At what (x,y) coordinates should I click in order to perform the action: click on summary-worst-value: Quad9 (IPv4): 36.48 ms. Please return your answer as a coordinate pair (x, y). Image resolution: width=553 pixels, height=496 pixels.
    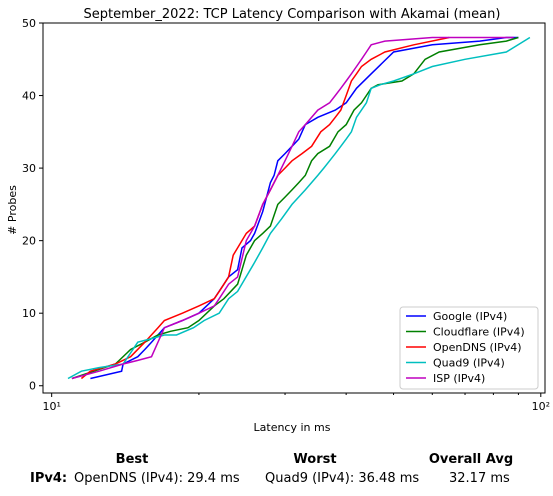
    Looking at the image, I should click on (342, 478).